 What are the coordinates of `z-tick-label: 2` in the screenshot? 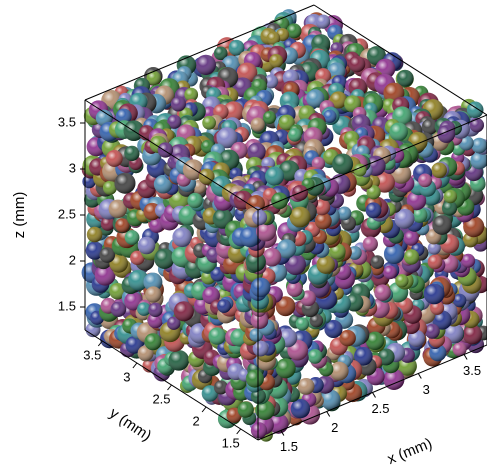 It's located at (72, 259).